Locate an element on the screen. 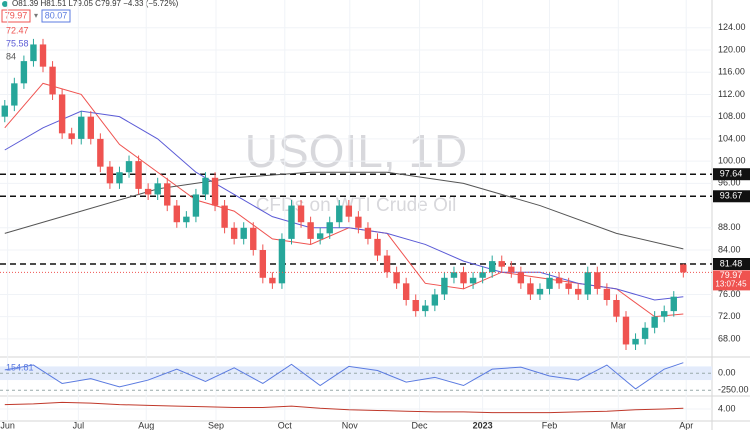 The image size is (750, 430). cci-legend: 154.81 is located at coordinates (20, 367).